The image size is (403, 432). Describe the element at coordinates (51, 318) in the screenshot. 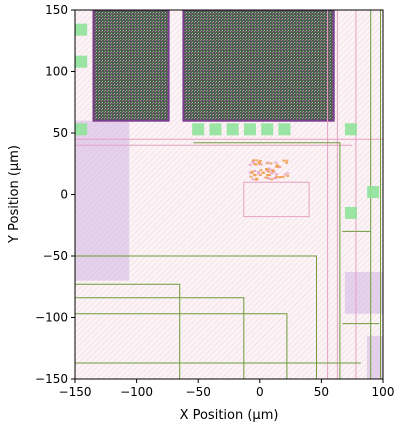

I see `y-tick-label-1: −100` at that location.